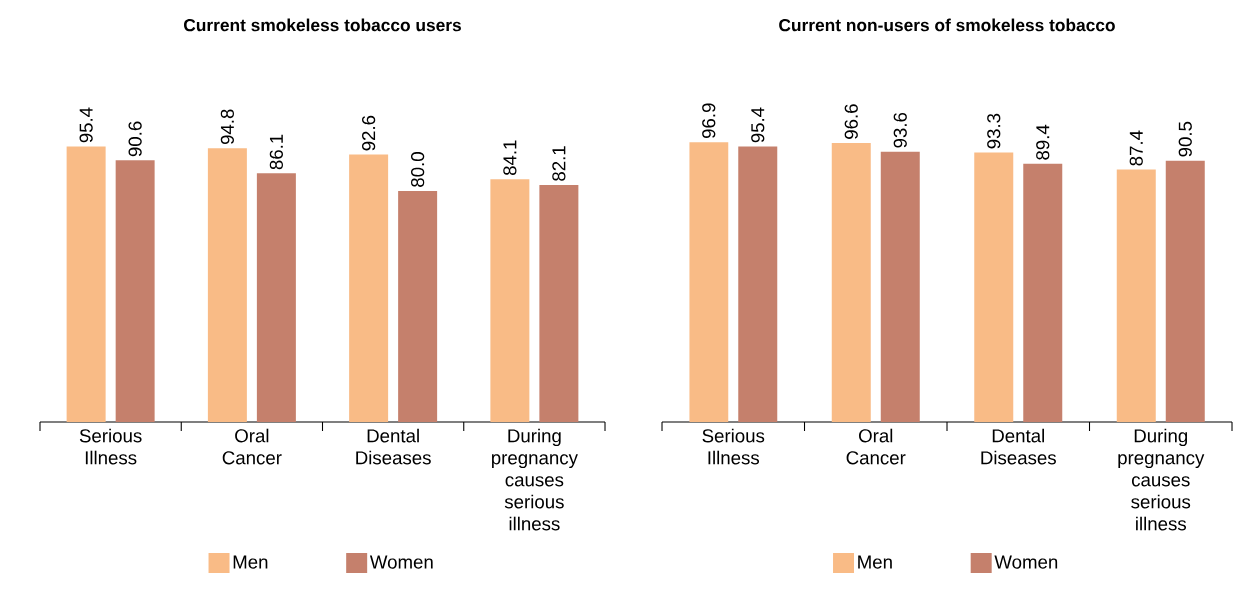 The image size is (1245, 607). I want to click on data-label: 80.0, so click(418, 169).